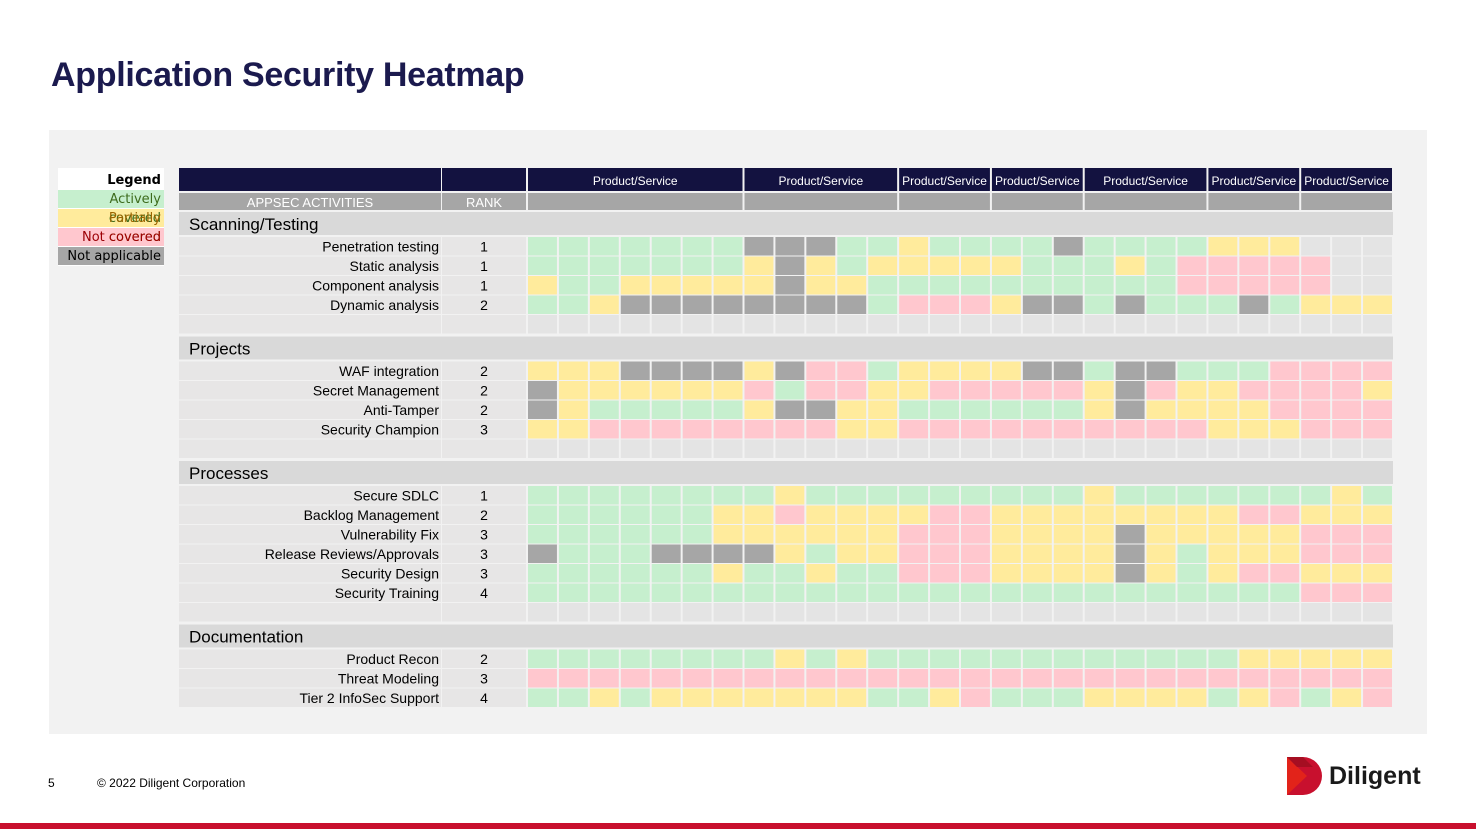 Image resolution: width=1476 pixels, height=829 pixels. Describe the element at coordinates (484, 179) in the screenshot. I see `header-rank-blank` at that location.